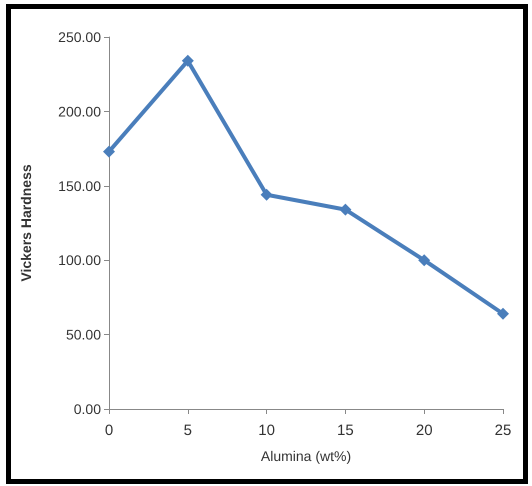 This screenshot has height=486, width=532. What do you see at coordinates (188, 430) in the screenshot?
I see `x-tick-label: 5` at bounding box center [188, 430].